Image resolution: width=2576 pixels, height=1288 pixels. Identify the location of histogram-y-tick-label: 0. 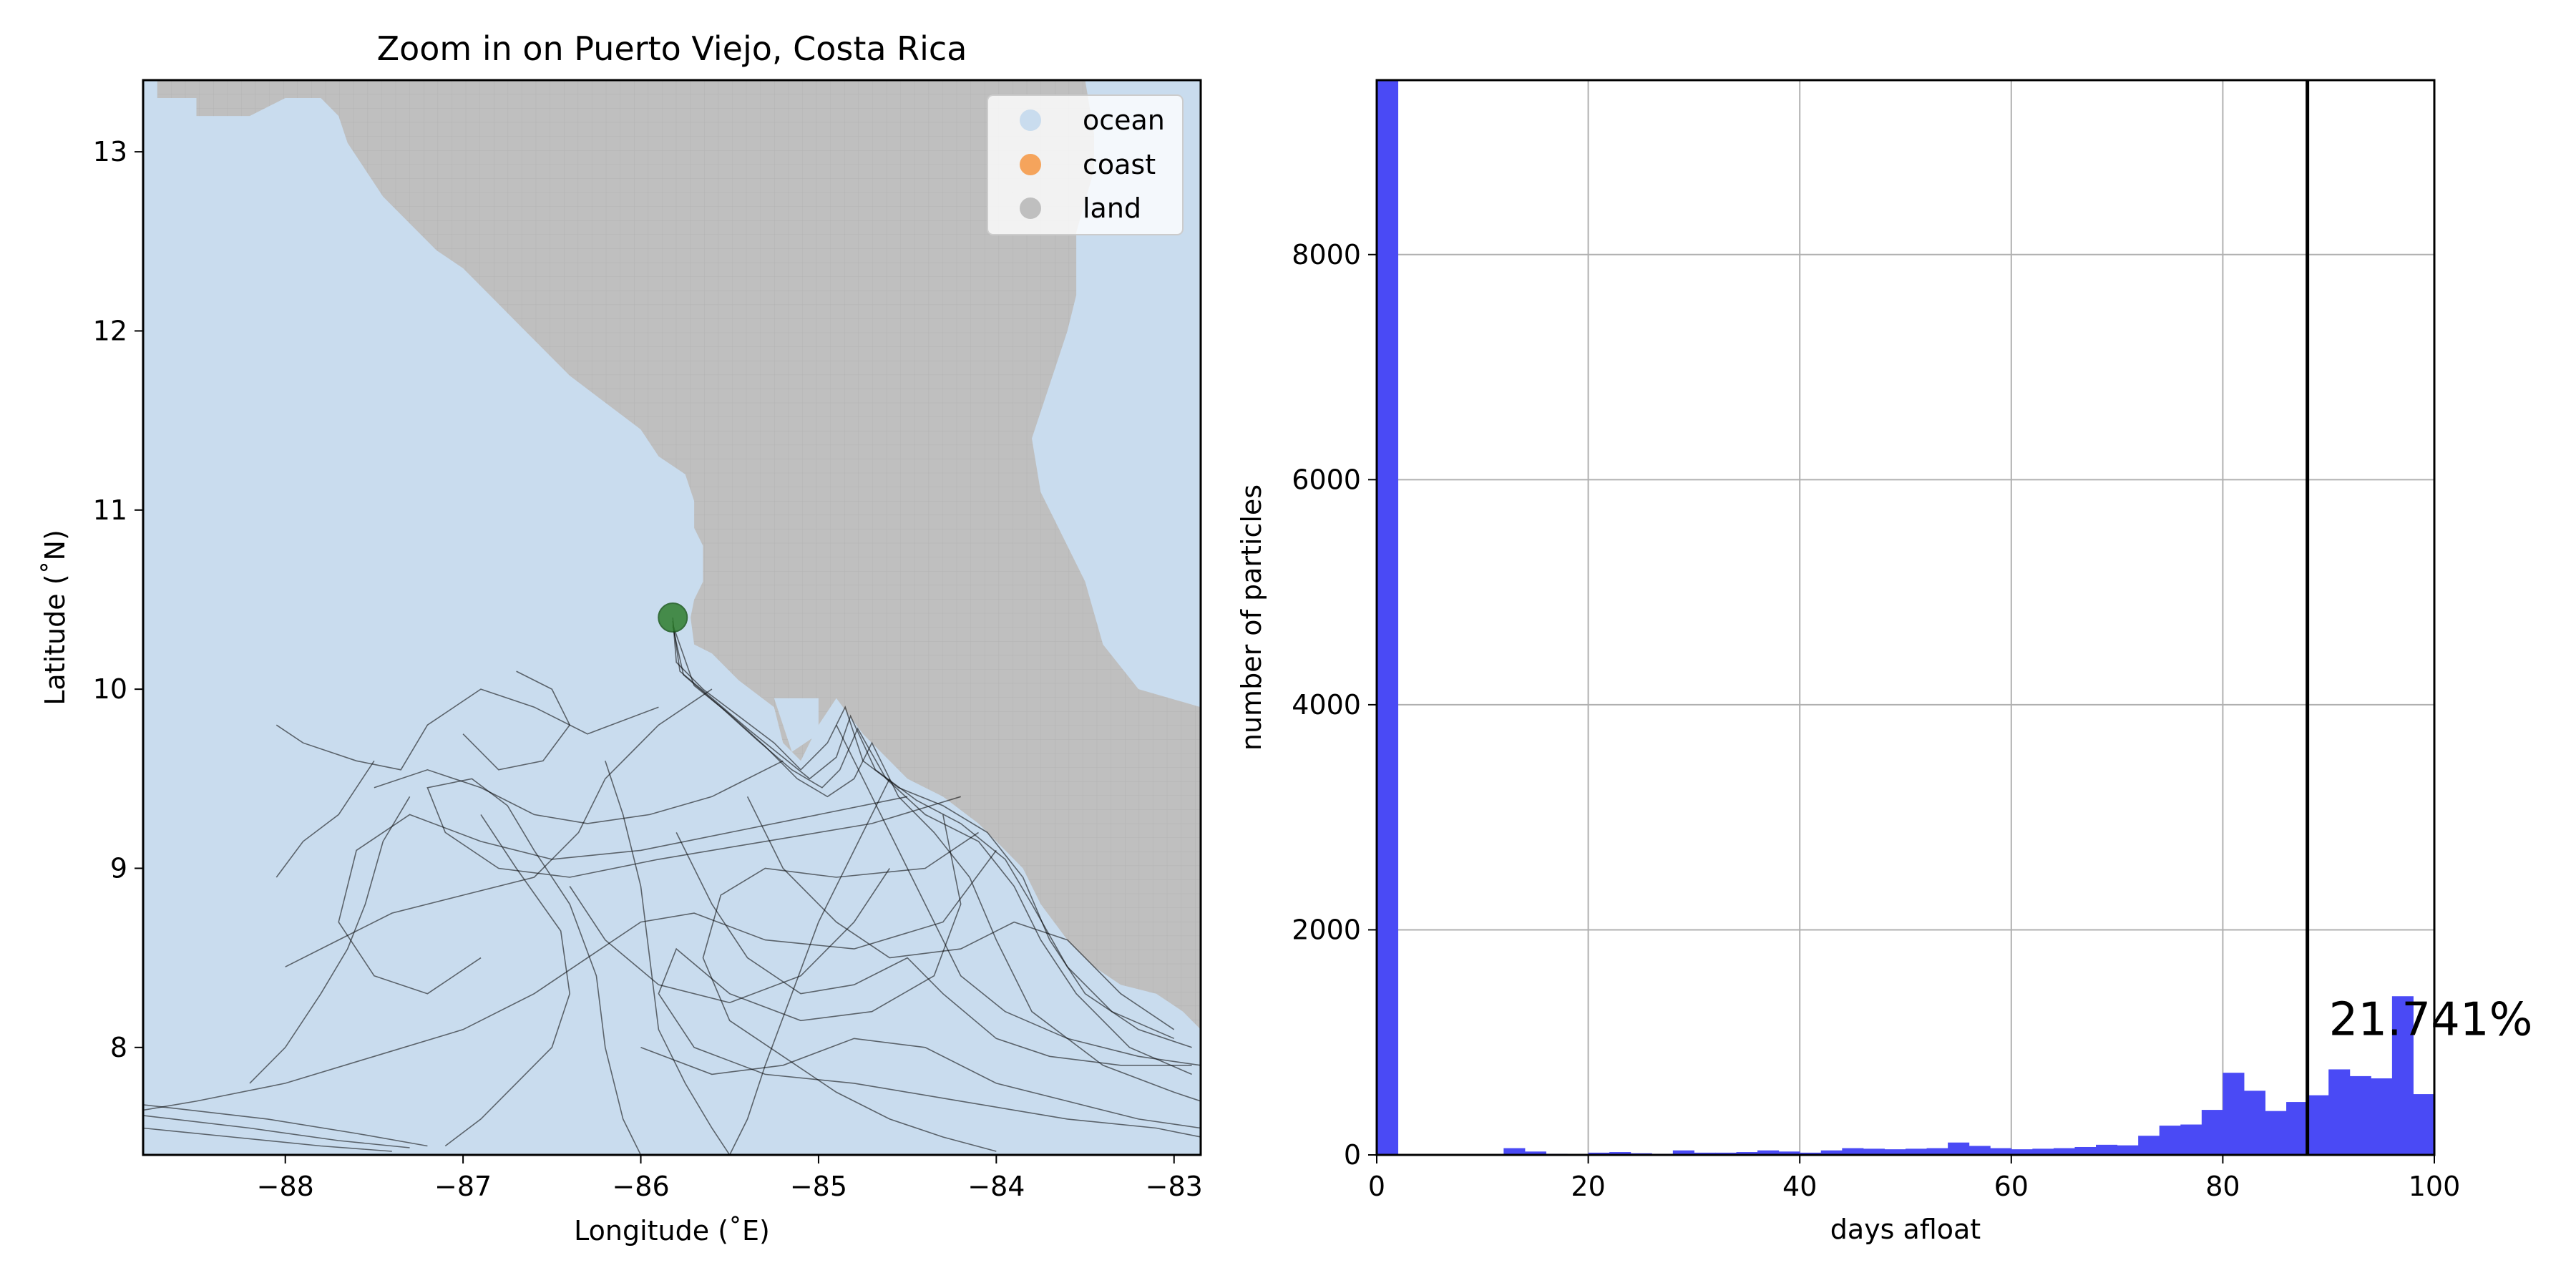
(1352, 1155).